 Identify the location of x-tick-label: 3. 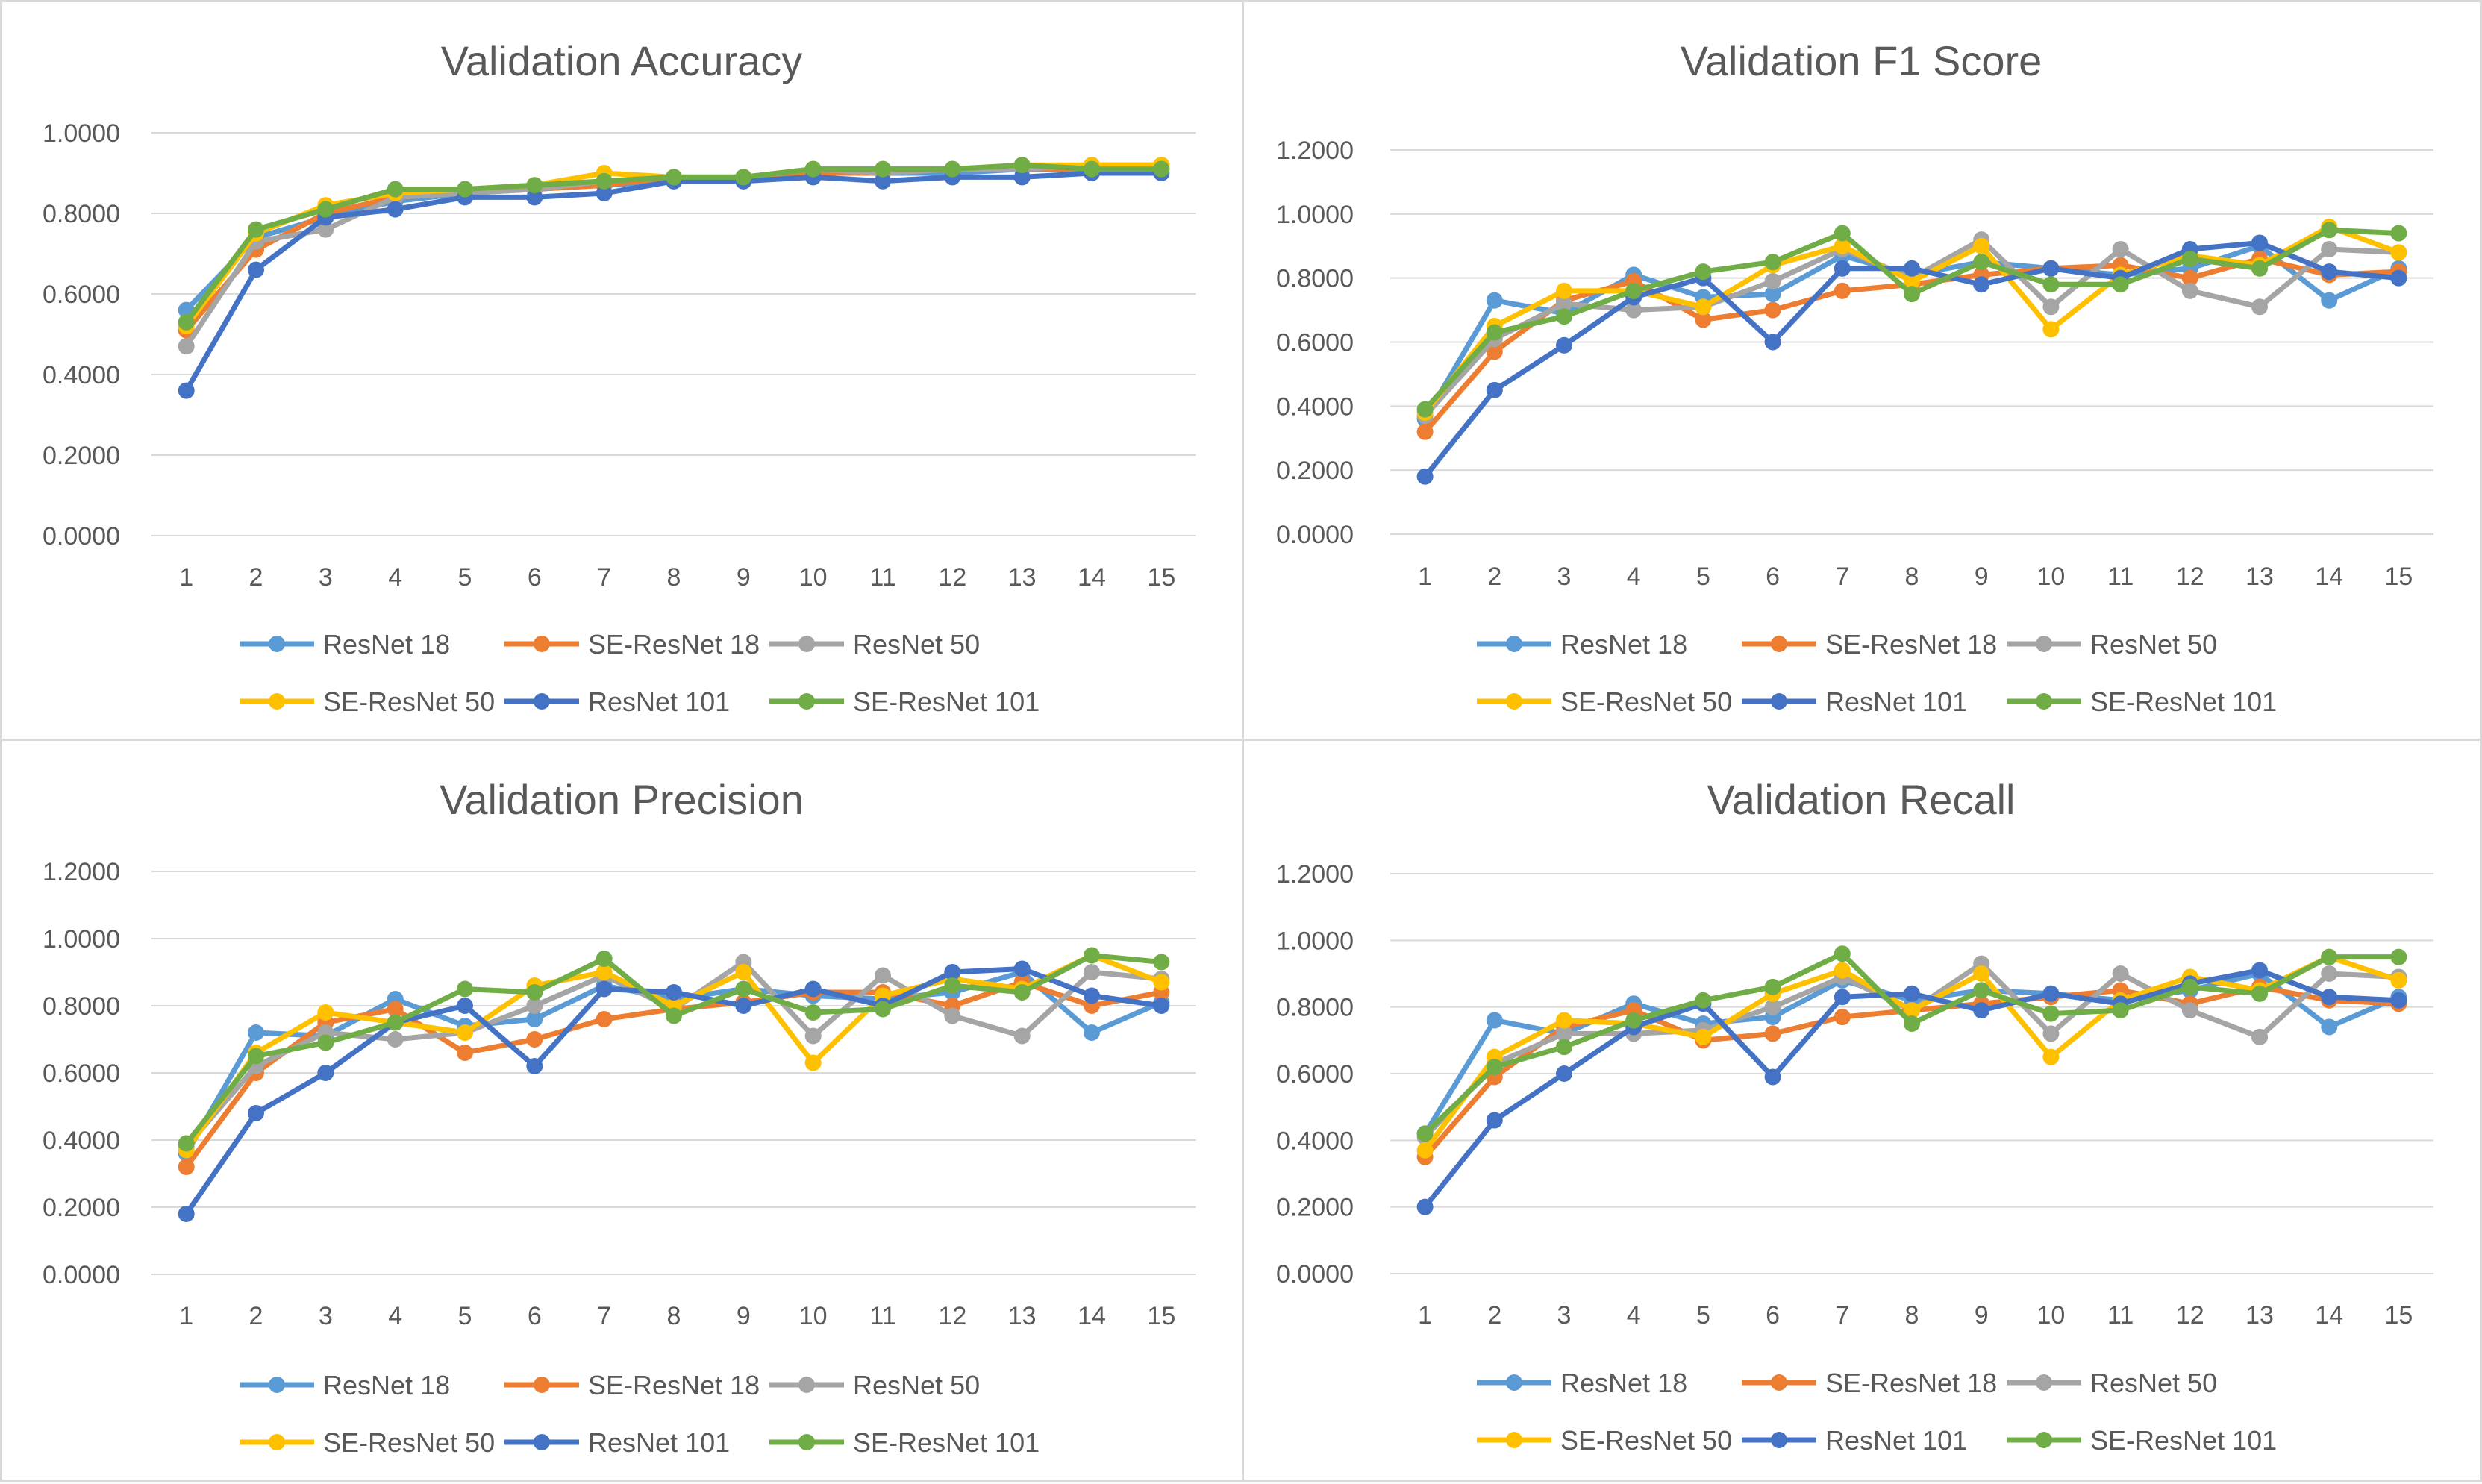
(326, 1316).